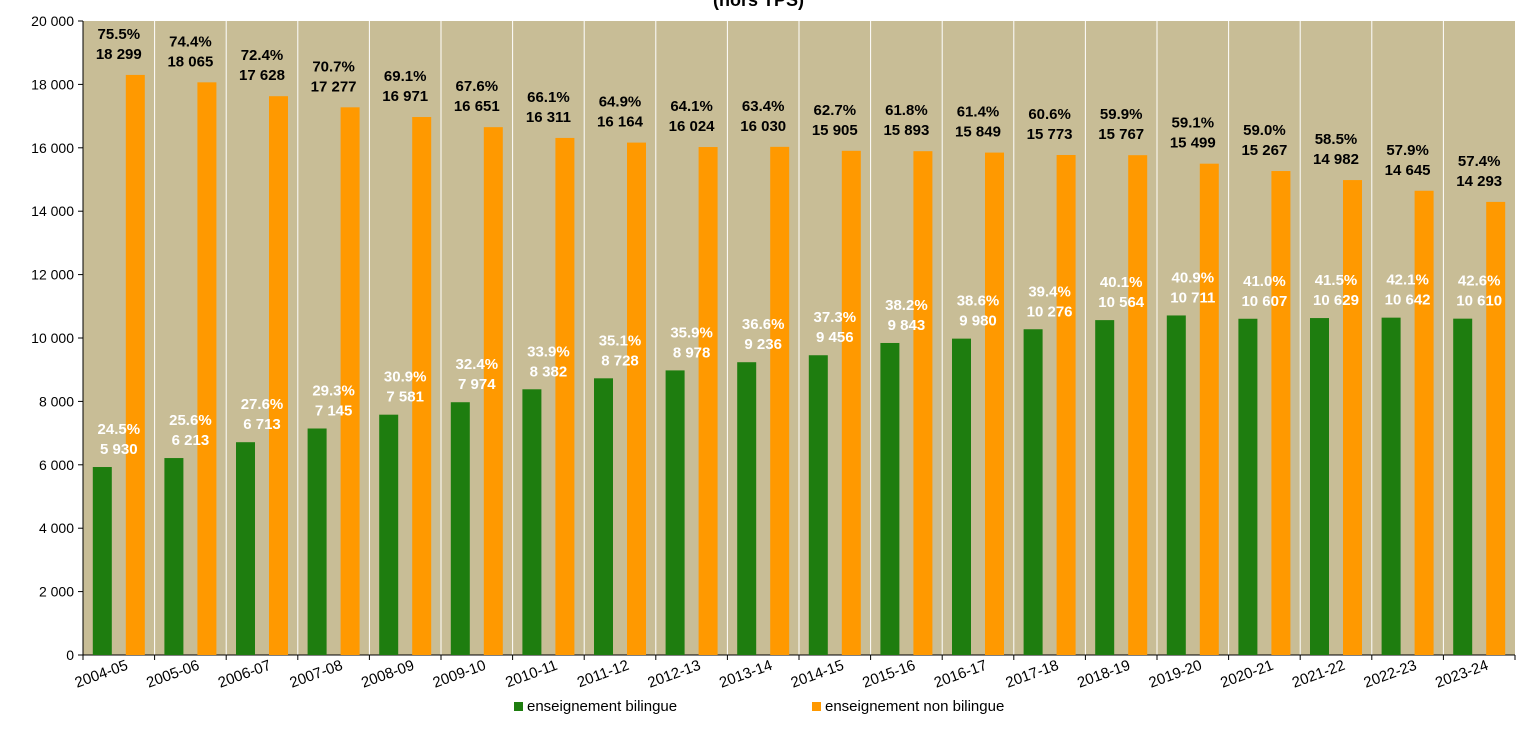  What do you see at coordinates (190, 41) in the screenshot?
I see `data-label-non-bilingue-percent: 74.4%` at bounding box center [190, 41].